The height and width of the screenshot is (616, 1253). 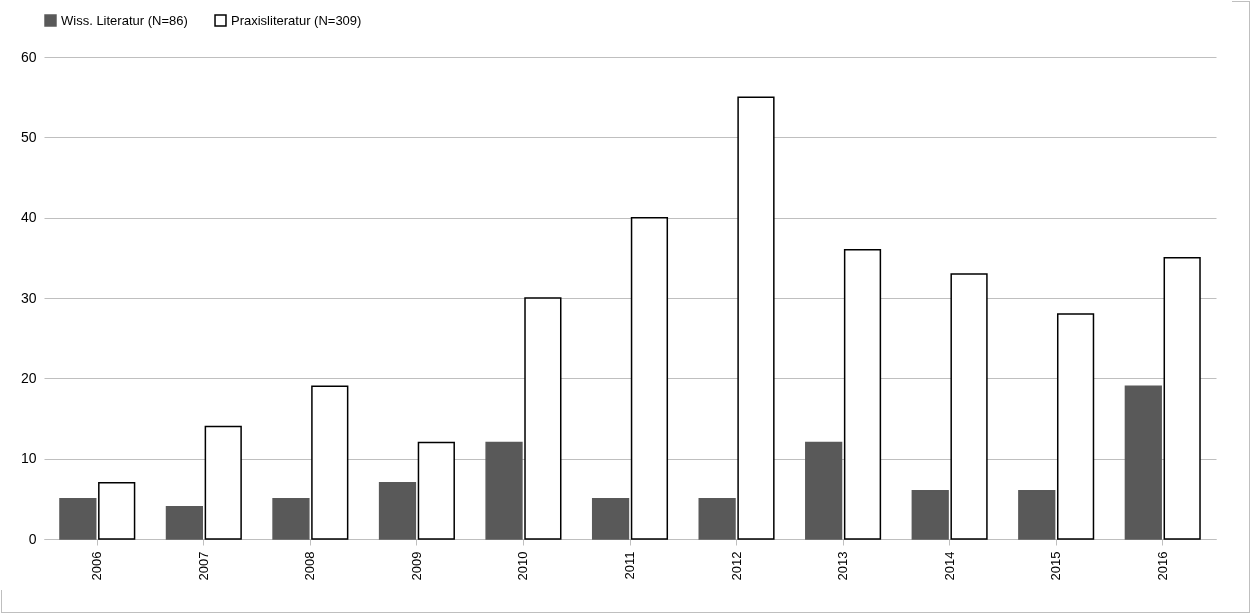 I want to click on x-tick-label: 2007, so click(x=203, y=566).